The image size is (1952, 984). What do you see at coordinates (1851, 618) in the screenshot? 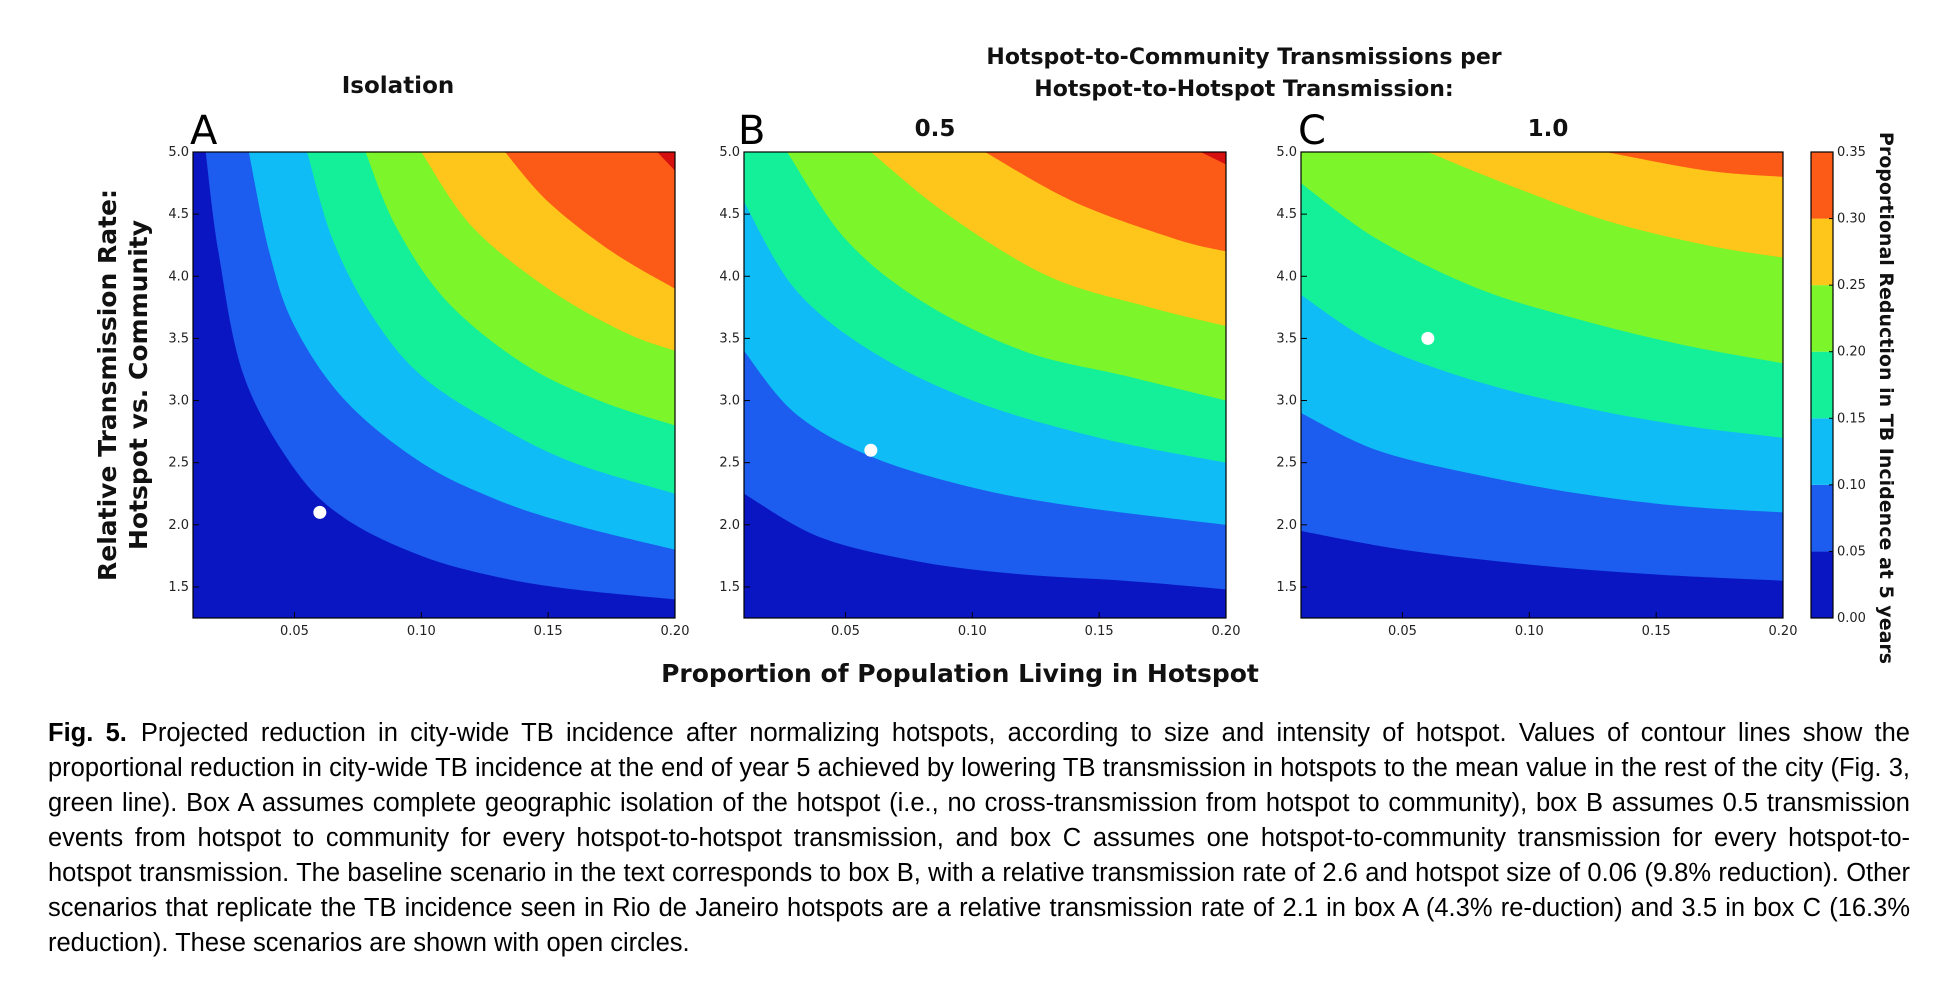
I see `colorbar-tick-label: 0.00` at bounding box center [1851, 618].